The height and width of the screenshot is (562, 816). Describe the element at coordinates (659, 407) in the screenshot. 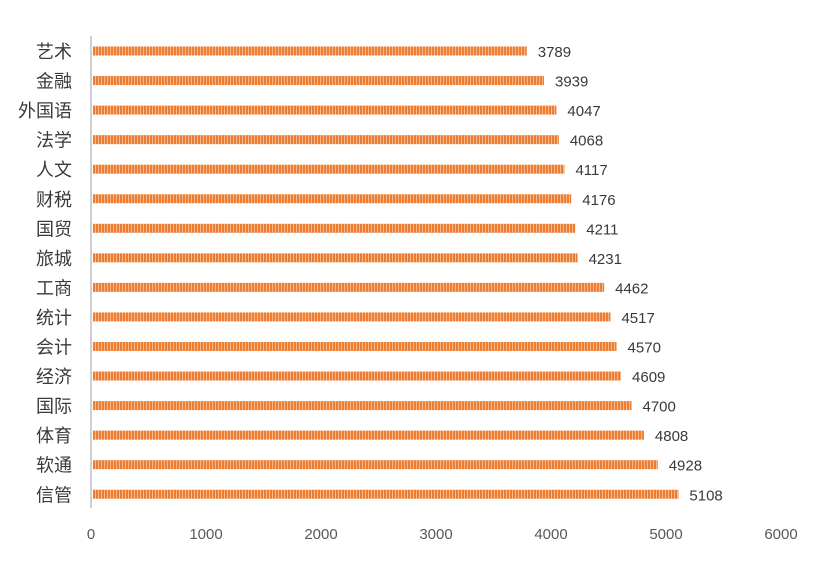

I see `data-label: 4700` at that location.